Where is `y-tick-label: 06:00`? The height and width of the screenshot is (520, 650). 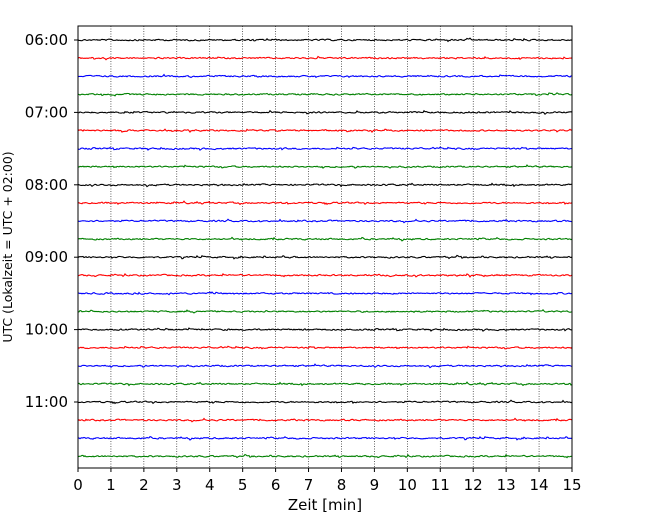 y-tick-label: 06:00 is located at coordinates (46, 40).